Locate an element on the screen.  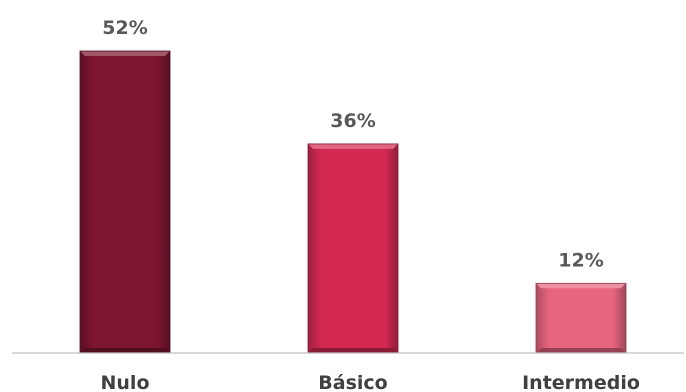
bar-intermedio is located at coordinates (581, 318).